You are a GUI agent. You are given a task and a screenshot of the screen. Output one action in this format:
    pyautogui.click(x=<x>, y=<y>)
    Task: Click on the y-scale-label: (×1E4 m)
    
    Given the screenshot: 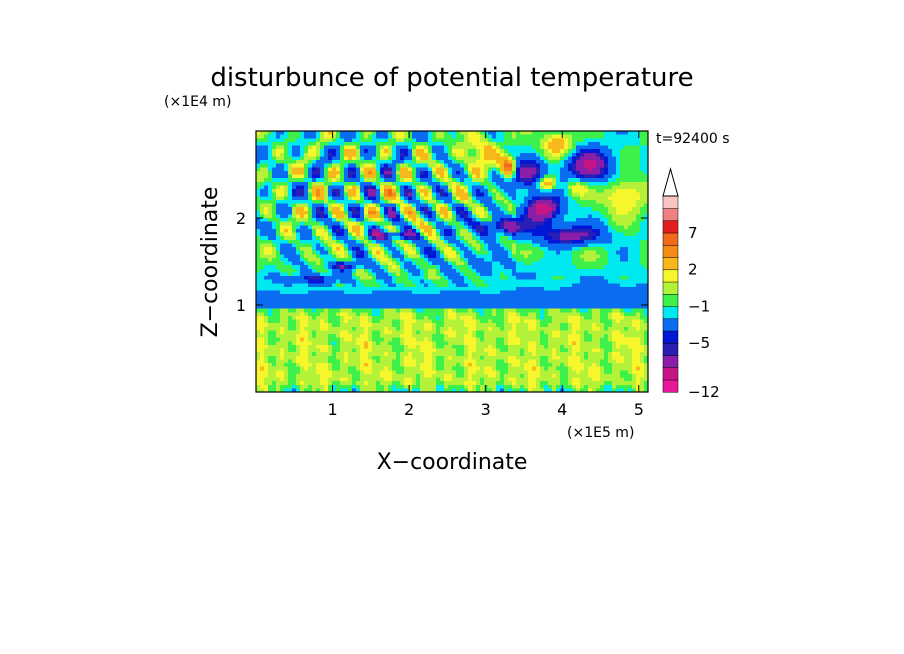 What is the action you would take?
    pyautogui.click(x=197, y=102)
    